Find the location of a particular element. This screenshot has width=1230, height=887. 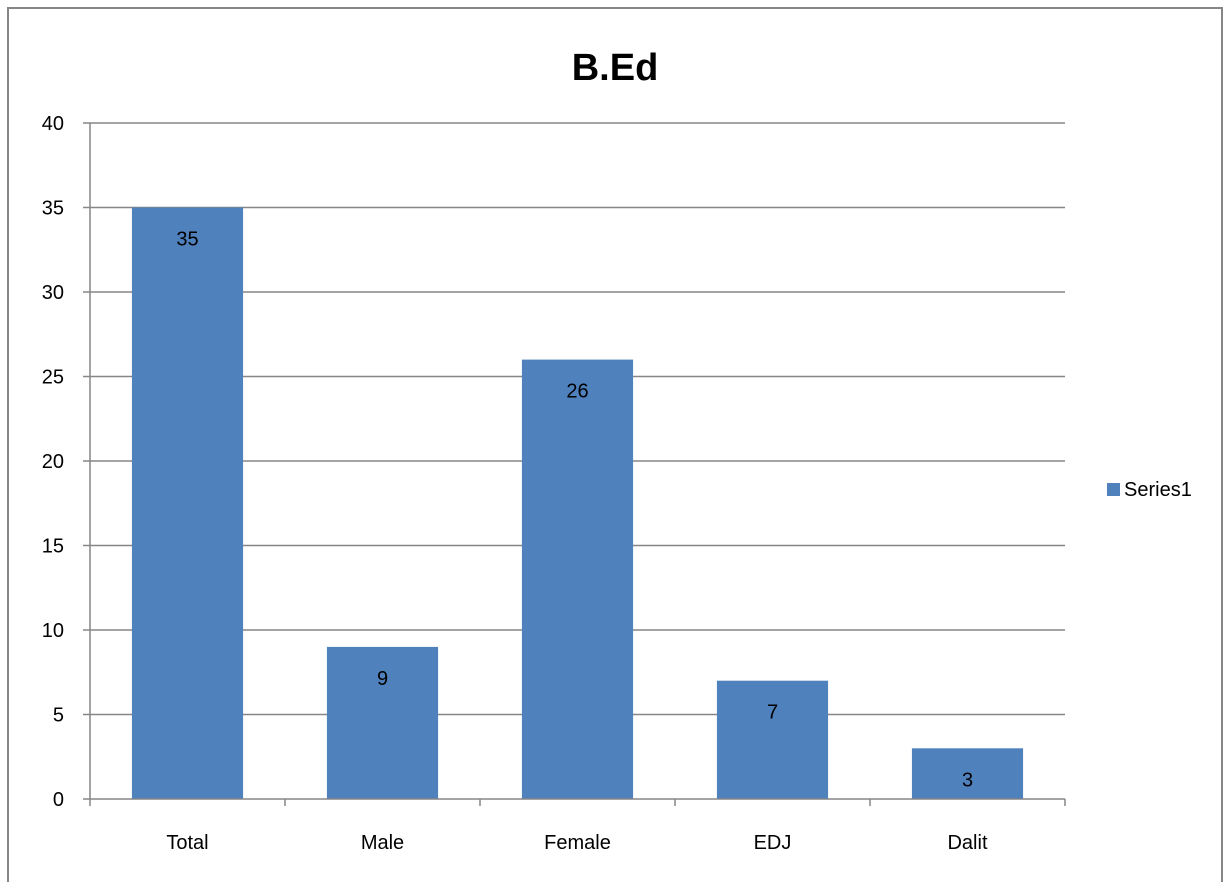

legend-swatch-series1 is located at coordinates (1113, 489).